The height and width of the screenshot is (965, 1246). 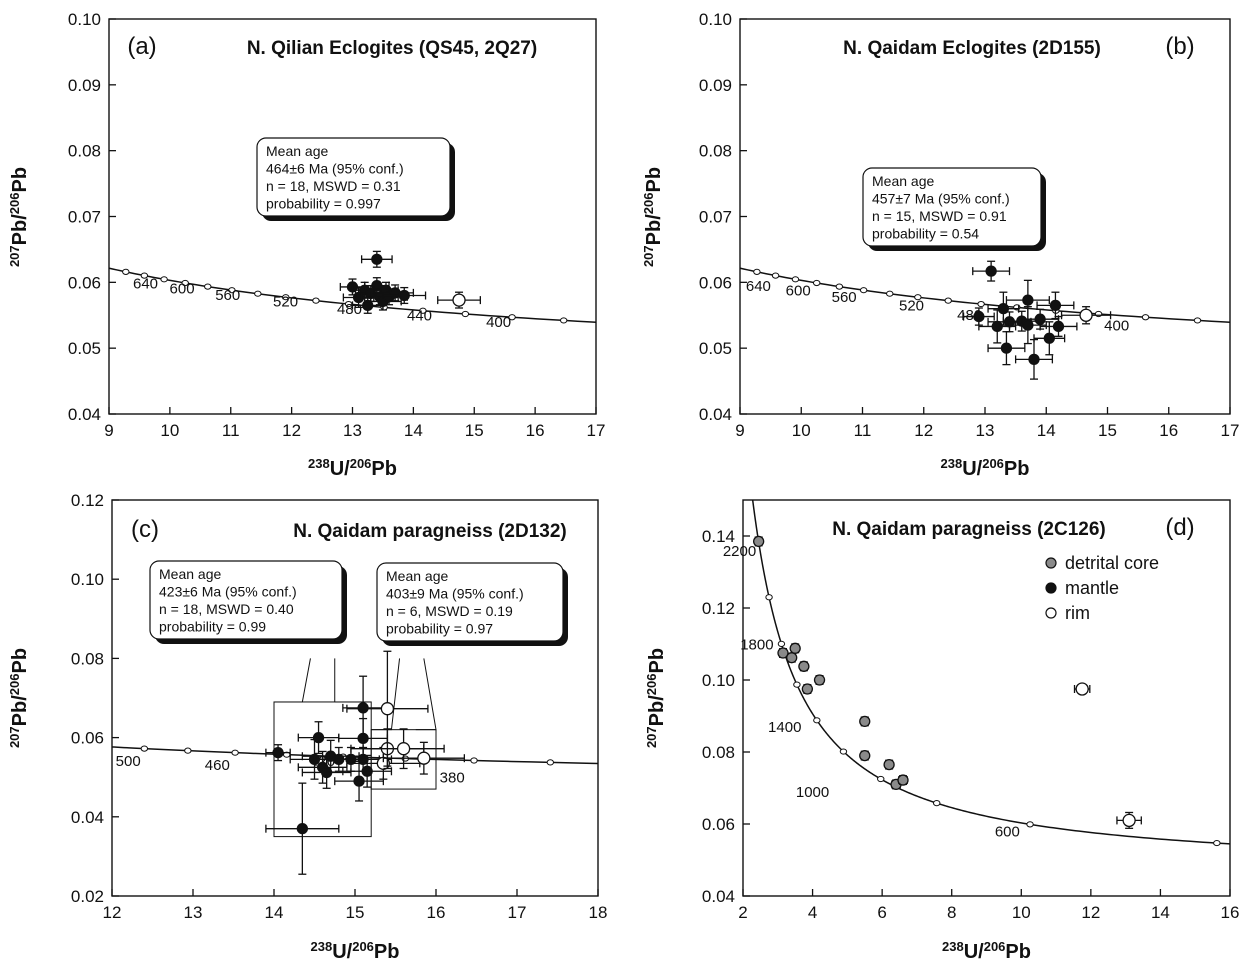 I want to click on concordia-age-label: 380, so click(x=452, y=777).